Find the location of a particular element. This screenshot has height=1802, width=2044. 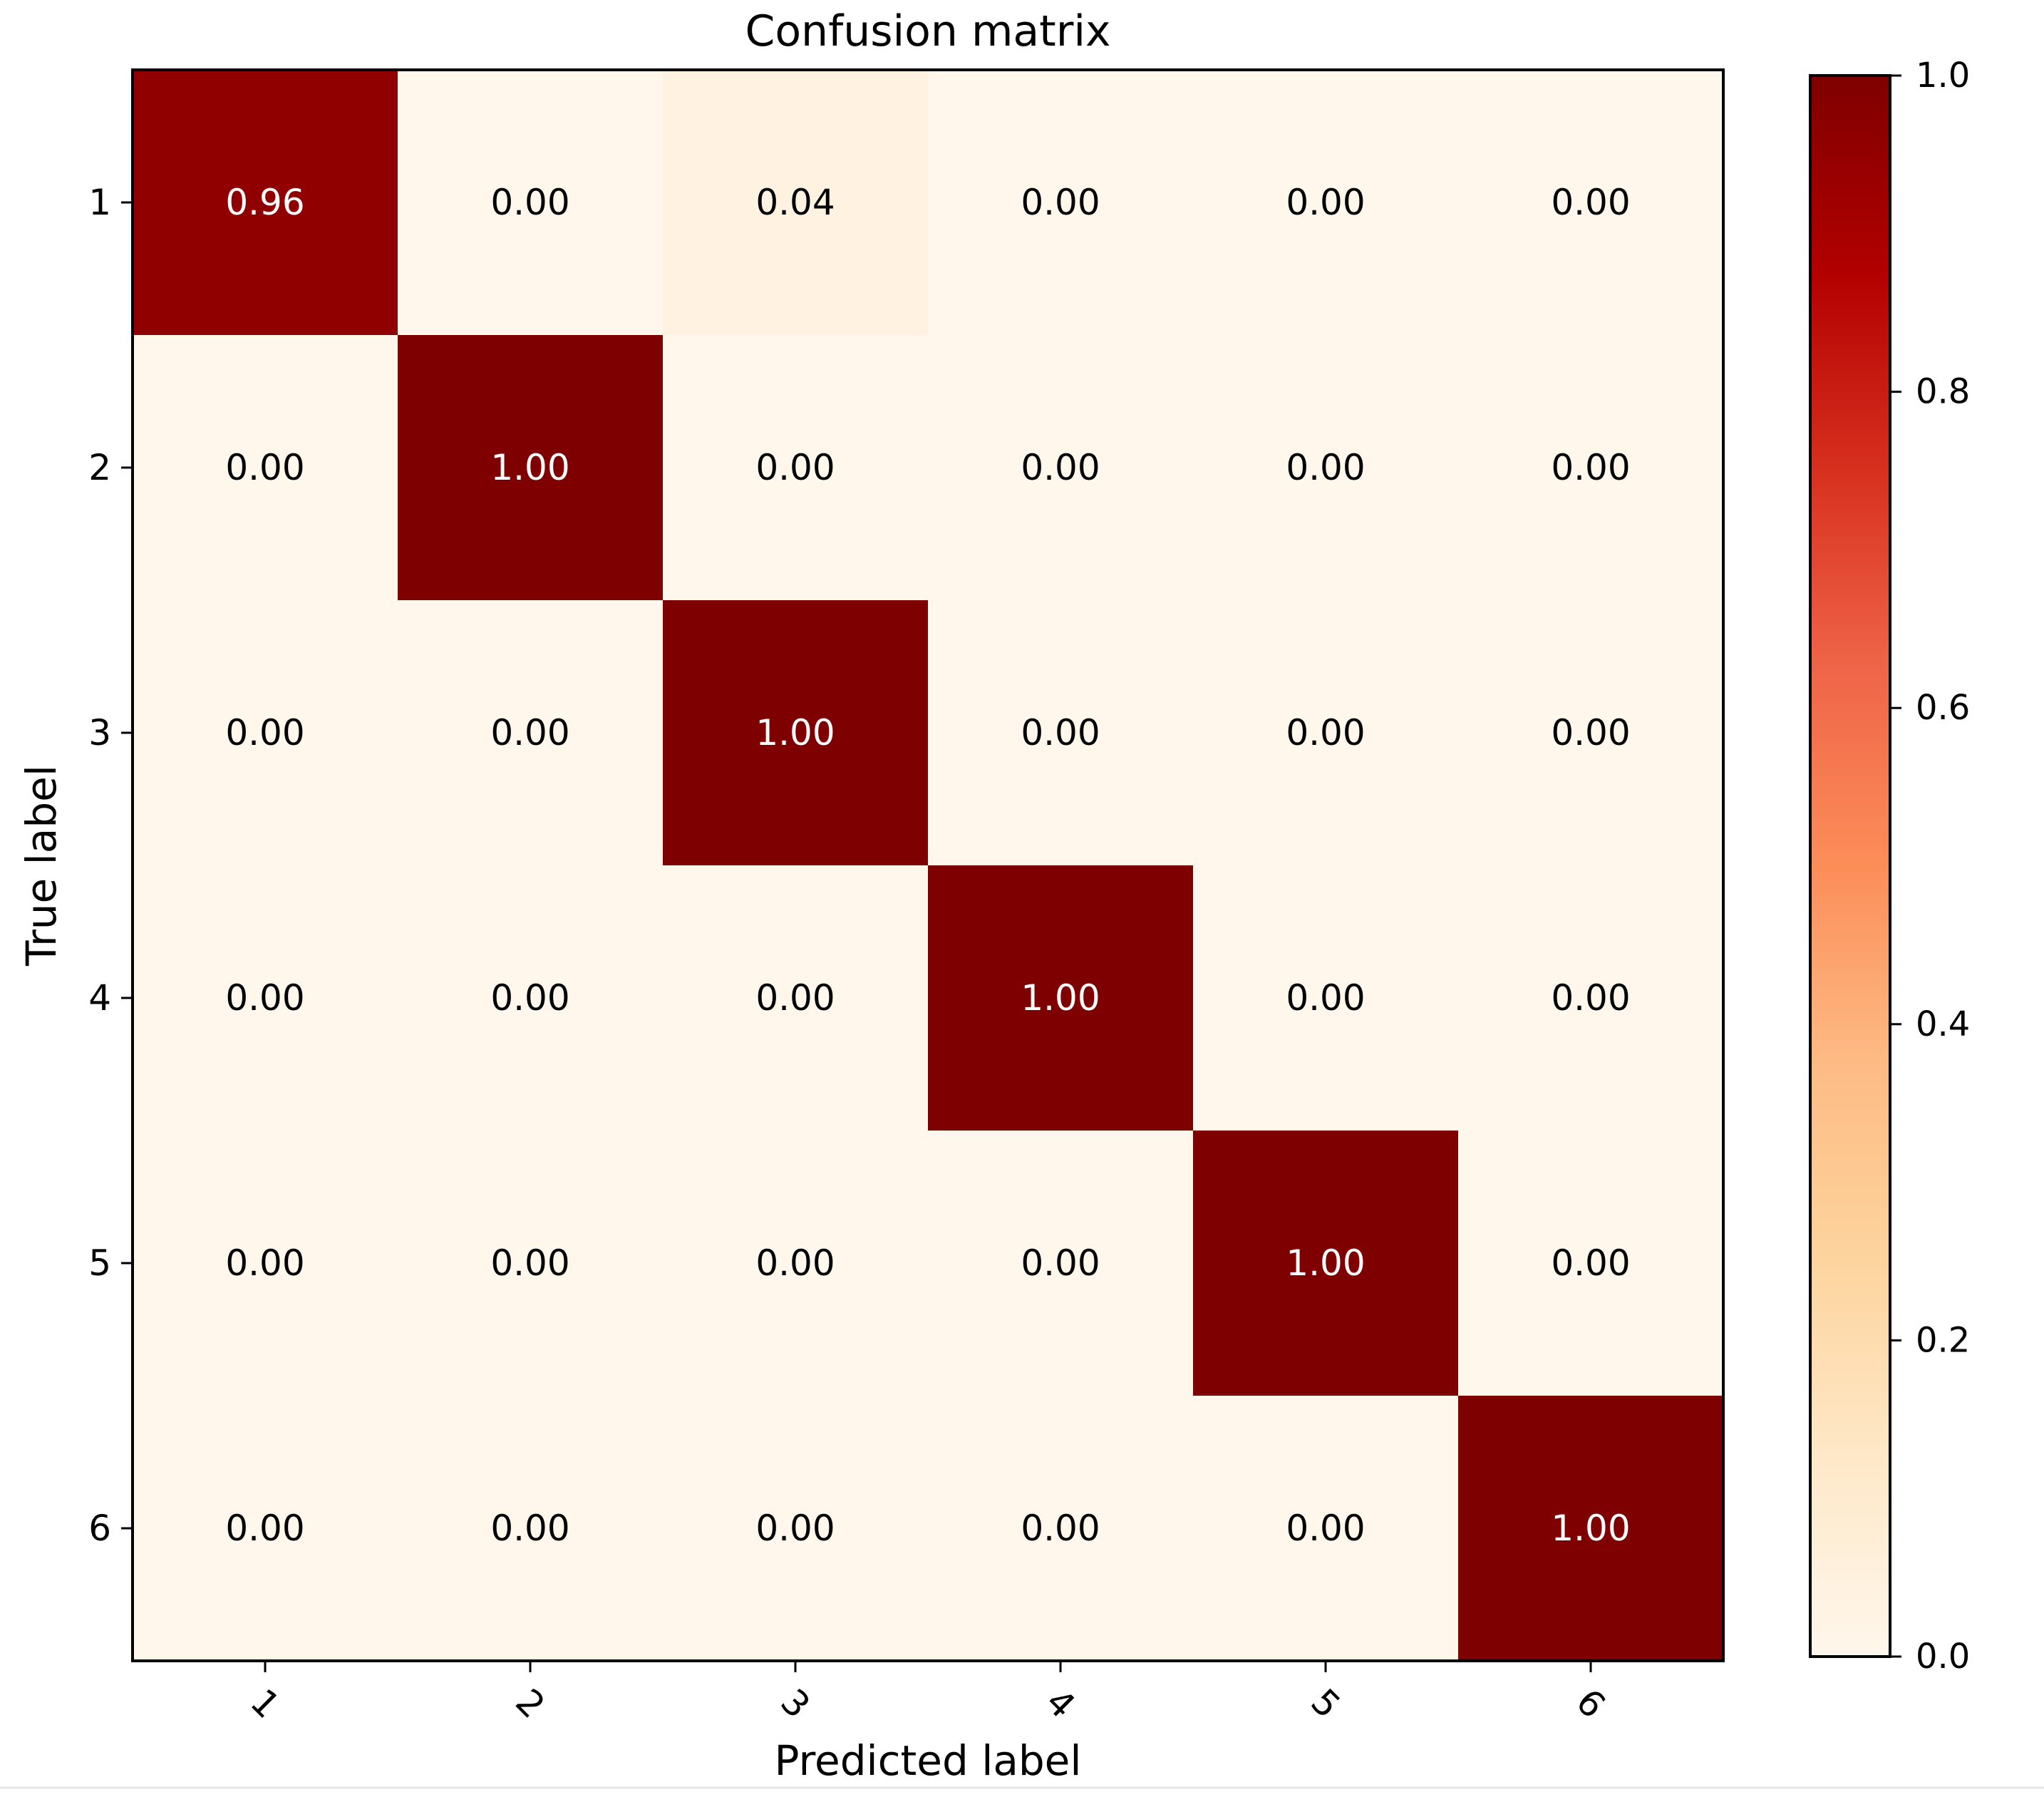

cell-value-2-3: 0.00 is located at coordinates (795, 467).